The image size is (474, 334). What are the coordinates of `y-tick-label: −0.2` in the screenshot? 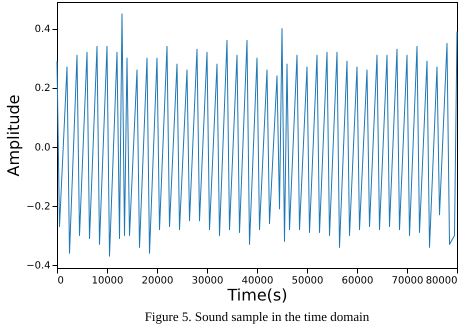 It's located at (38, 206).